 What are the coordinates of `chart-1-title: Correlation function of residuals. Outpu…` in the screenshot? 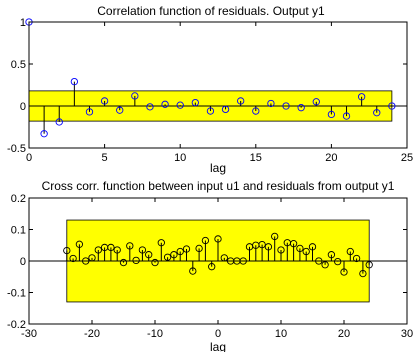 It's located at (211, 11).